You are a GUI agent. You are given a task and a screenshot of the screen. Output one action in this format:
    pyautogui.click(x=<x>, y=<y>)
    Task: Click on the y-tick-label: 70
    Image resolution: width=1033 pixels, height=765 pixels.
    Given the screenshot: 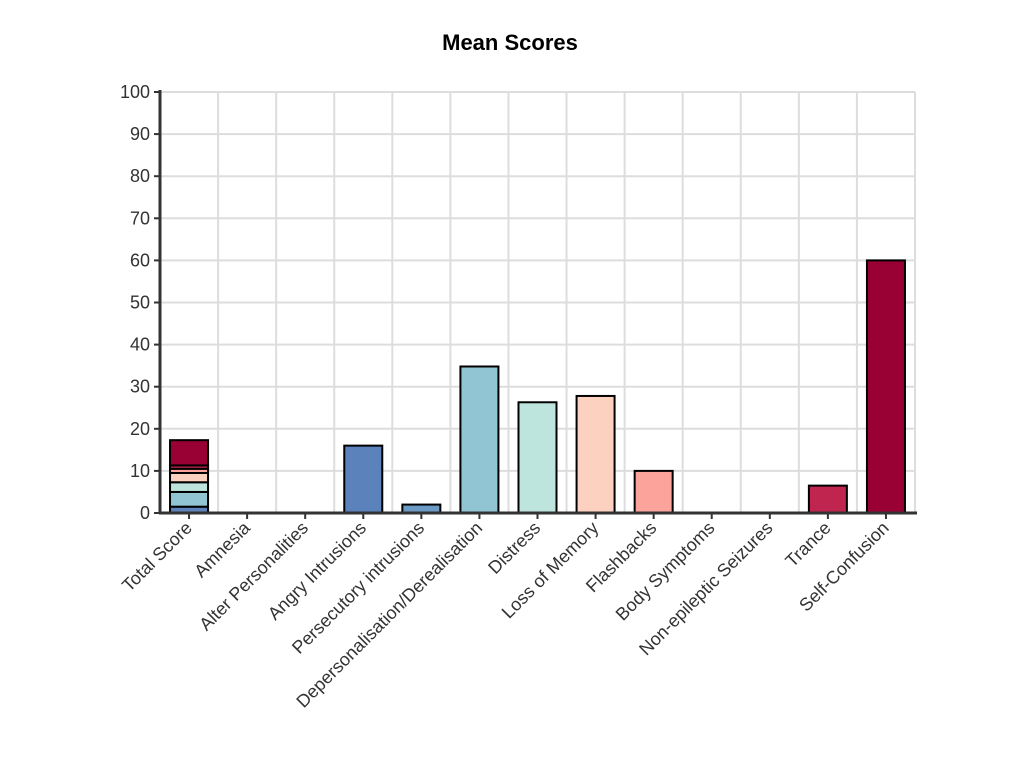 What is the action you would take?
    pyautogui.click(x=140, y=218)
    